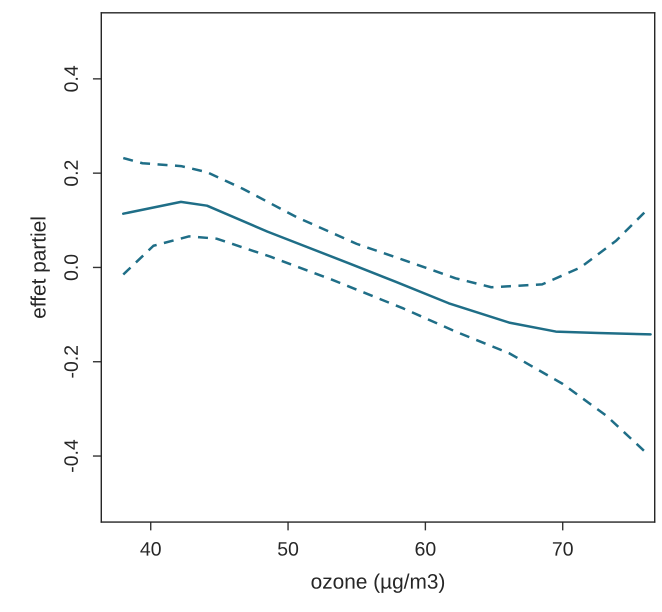  What do you see at coordinates (150, 549) in the screenshot?
I see `x-tick-label: 40` at bounding box center [150, 549].